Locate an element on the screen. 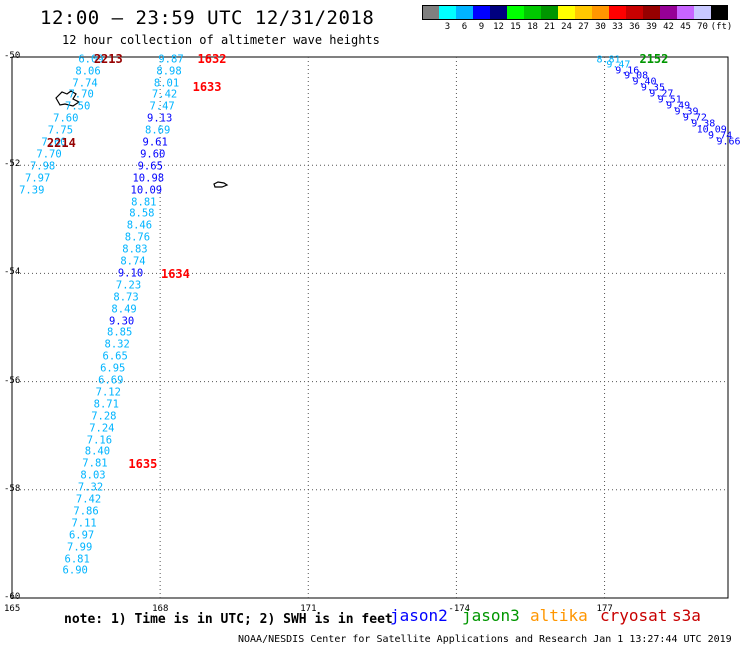 Image resolution: width=740 pixels, height=650 pixels. pass-time-label: 2213 is located at coordinates (108, 59).